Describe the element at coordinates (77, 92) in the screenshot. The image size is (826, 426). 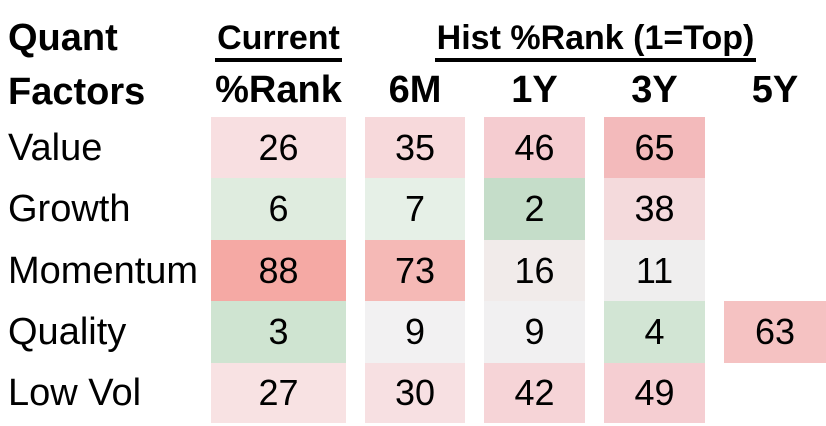
I see `row-group-title-line2: Factors` at that location.